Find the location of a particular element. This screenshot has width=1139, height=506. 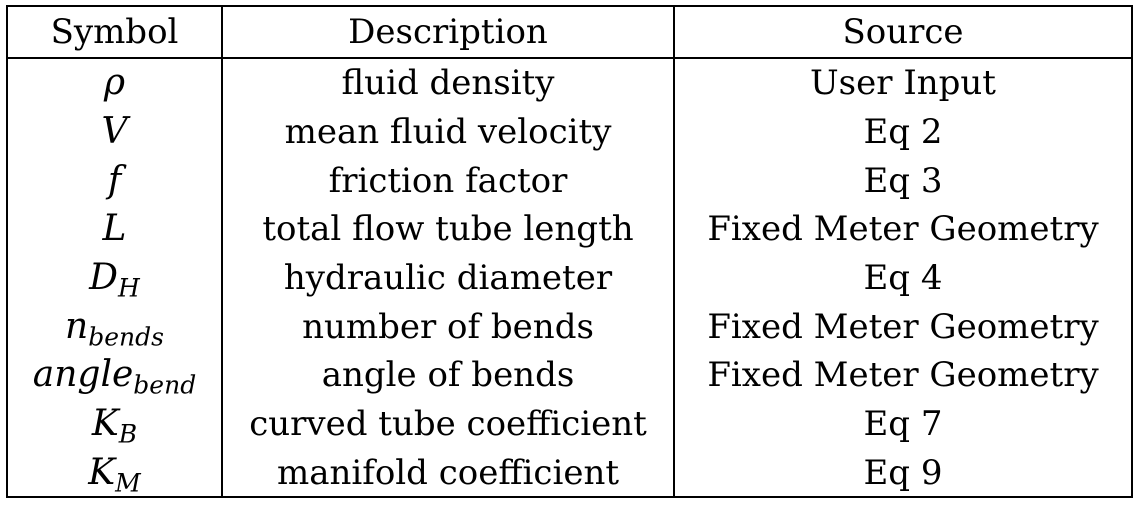

description-cell: angle of bends is located at coordinates (448, 375).